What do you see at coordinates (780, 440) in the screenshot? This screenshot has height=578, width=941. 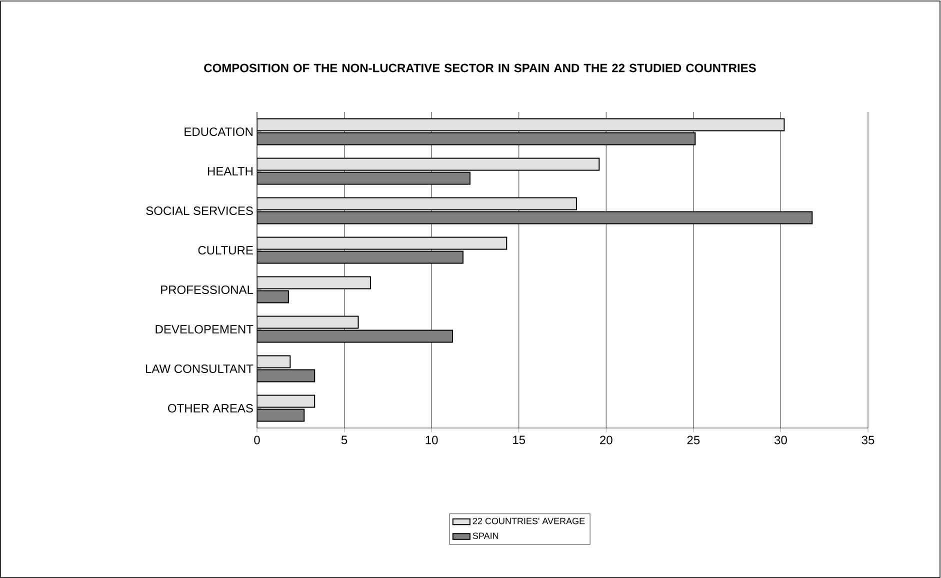 I see `x-tick-label: 30` at bounding box center [780, 440].